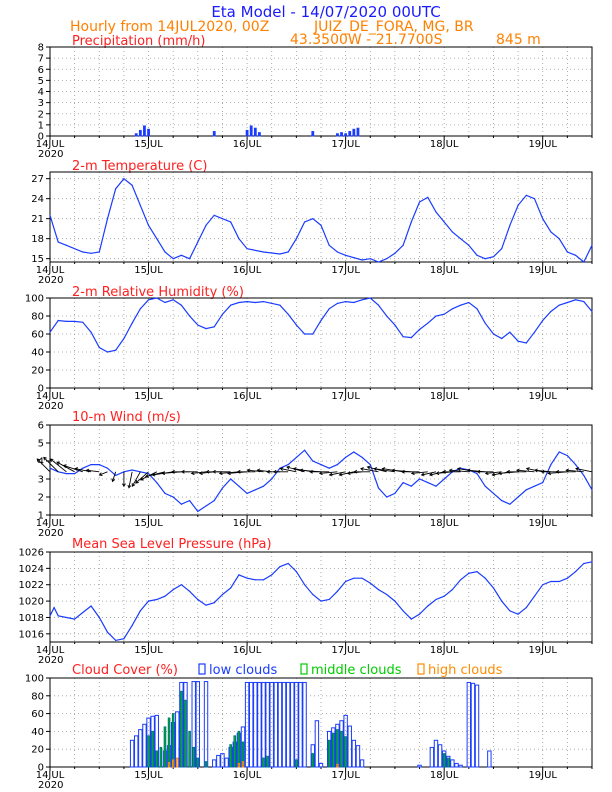 The width and height of the screenshot is (612, 792). Describe the element at coordinates (321, 220) in the screenshot. I see `temp-series` at that location.